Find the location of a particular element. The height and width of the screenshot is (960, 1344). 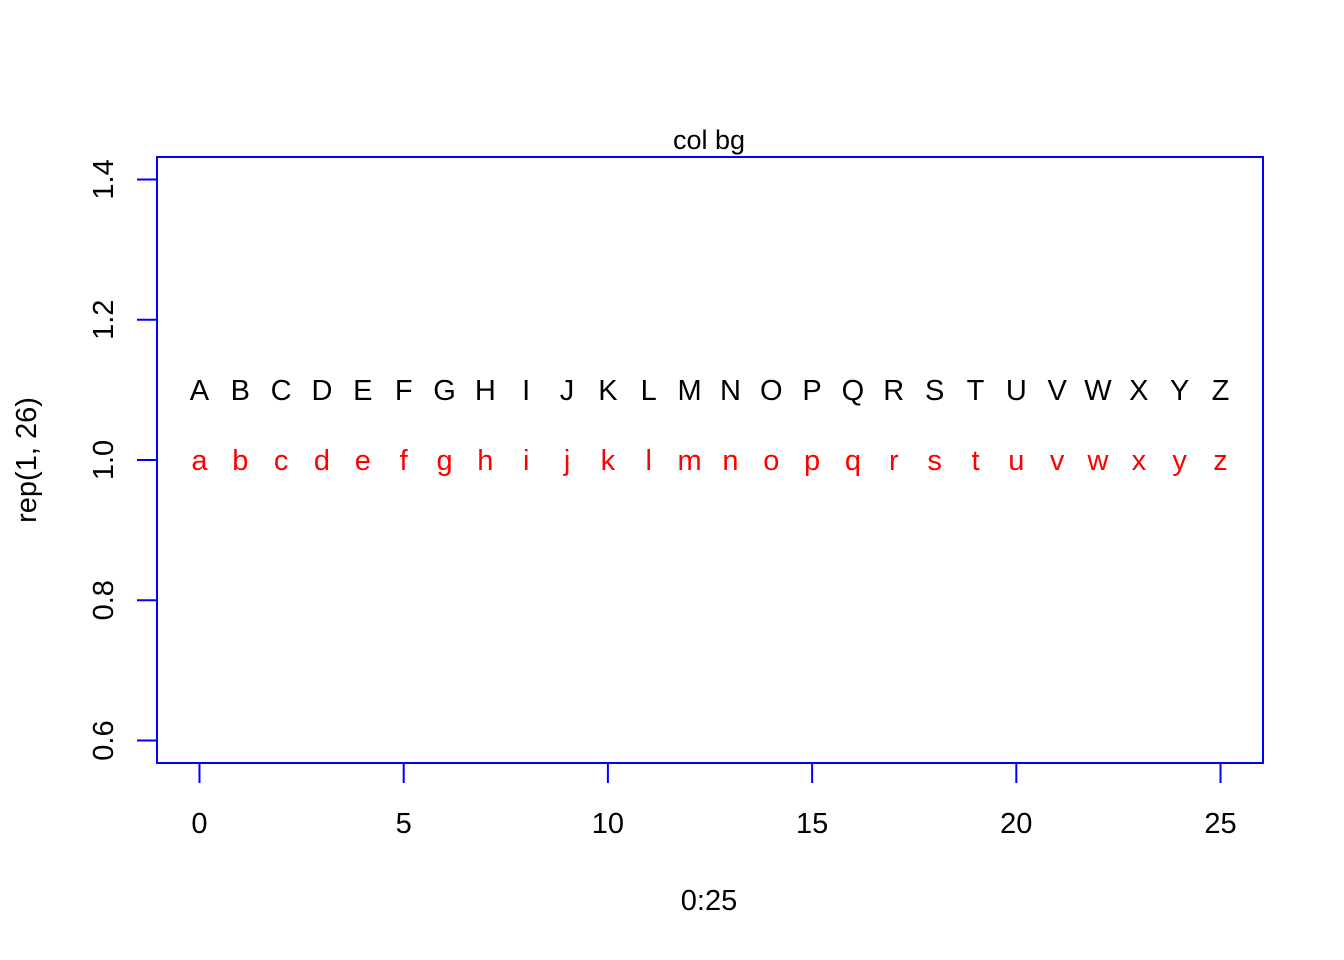

x-tick-label: 25 is located at coordinates (1220, 824).